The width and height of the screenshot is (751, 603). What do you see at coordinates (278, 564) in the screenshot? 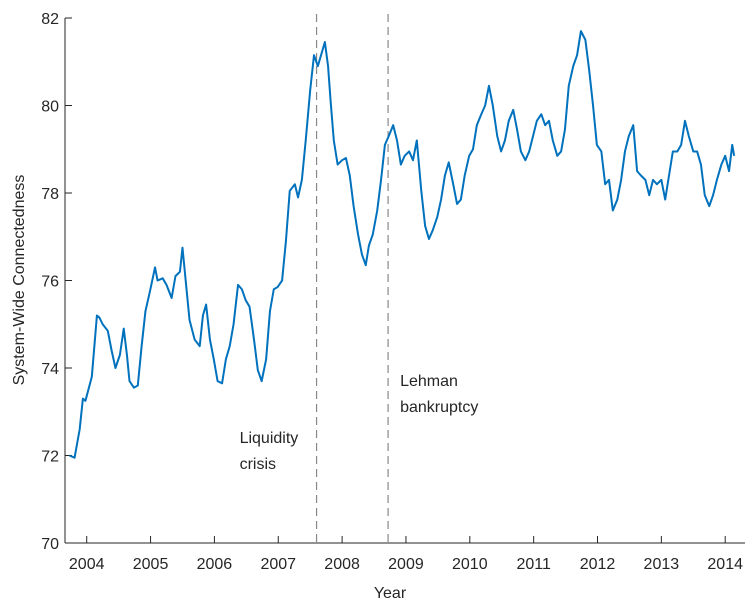
I see `x-tick-label: 2007` at bounding box center [278, 564].